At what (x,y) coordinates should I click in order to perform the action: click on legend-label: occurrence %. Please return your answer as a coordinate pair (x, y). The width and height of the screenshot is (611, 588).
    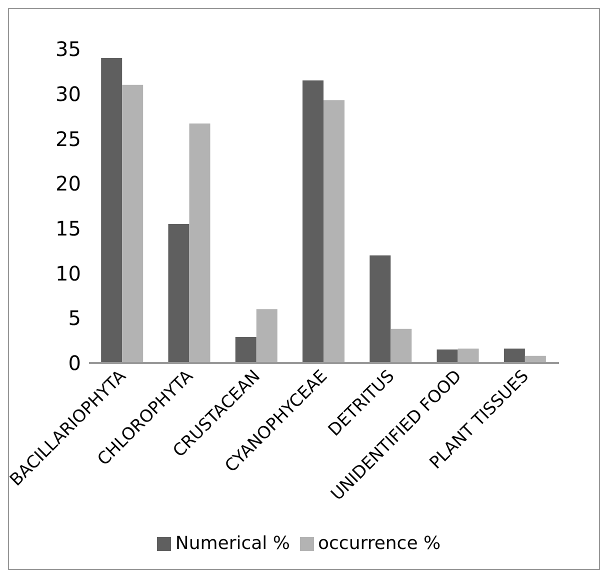
    Looking at the image, I should click on (379, 543).